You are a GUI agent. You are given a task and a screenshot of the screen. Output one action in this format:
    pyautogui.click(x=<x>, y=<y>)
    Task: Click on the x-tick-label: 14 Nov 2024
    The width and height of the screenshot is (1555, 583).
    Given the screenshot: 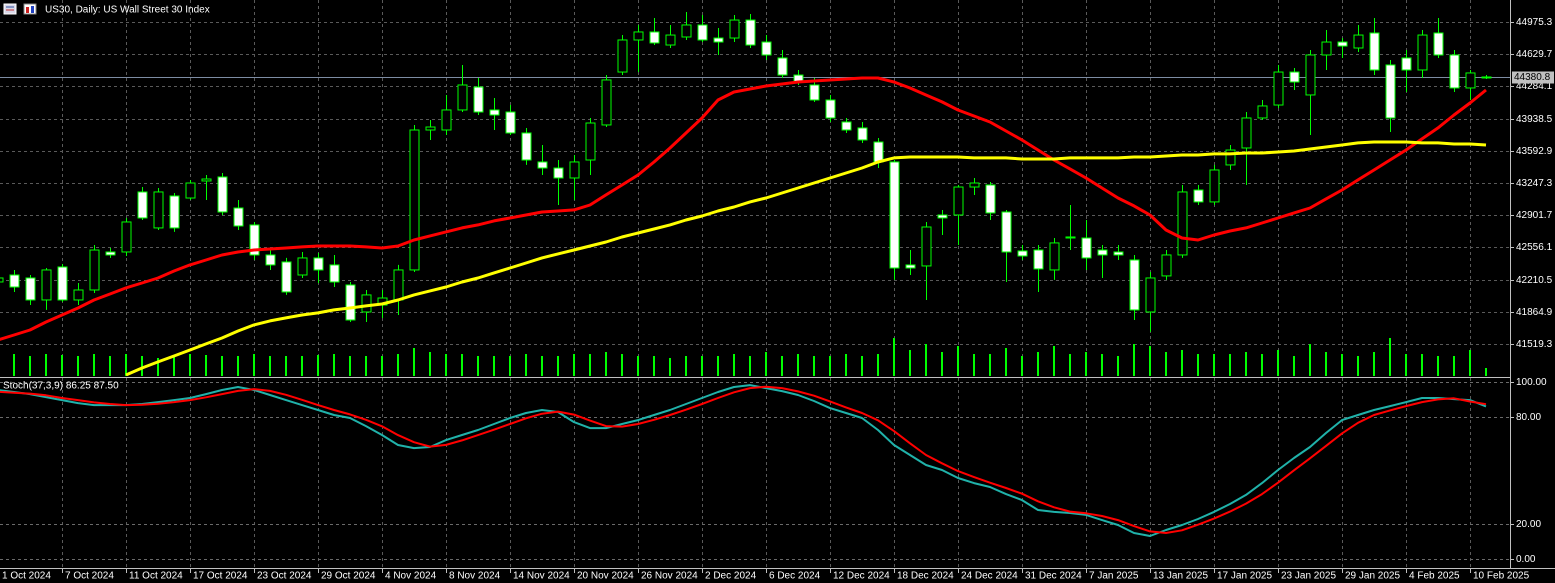 What is the action you would take?
    pyautogui.click(x=541, y=576)
    